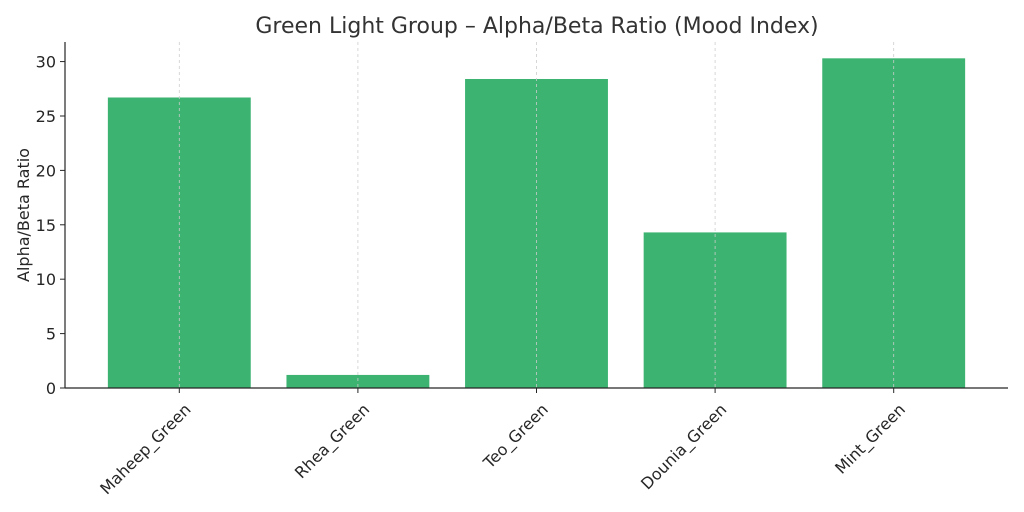 The width and height of the screenshot is (1024, 512). What do you see at coordinates (332, 441) in the screenshot?
I see `x-tick-label: Rhea_Green` at bounding box center [332, 441].